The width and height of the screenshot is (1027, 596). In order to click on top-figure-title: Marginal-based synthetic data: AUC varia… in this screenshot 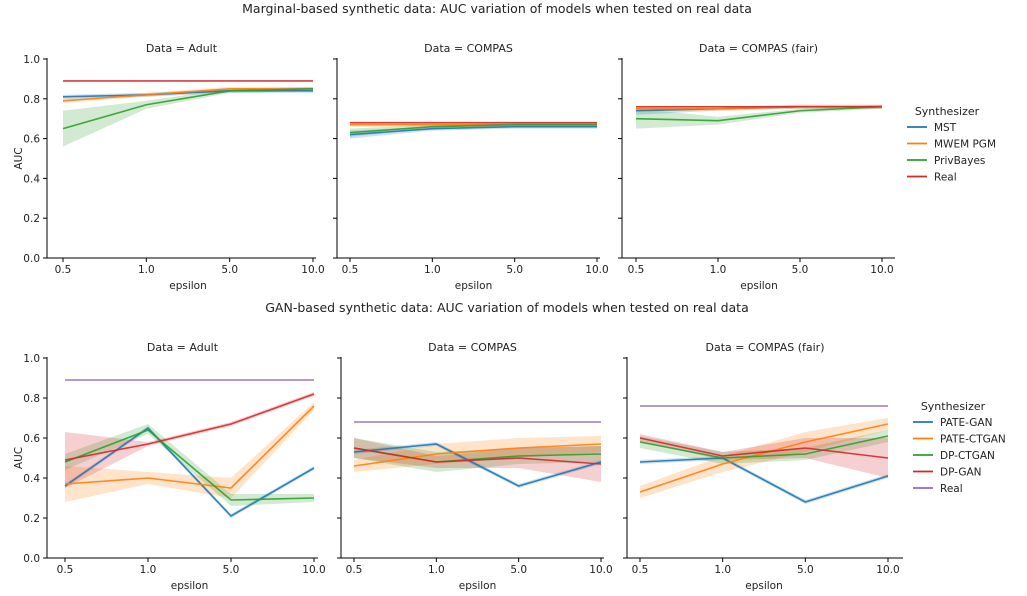, I will do `click(497, 8)`.